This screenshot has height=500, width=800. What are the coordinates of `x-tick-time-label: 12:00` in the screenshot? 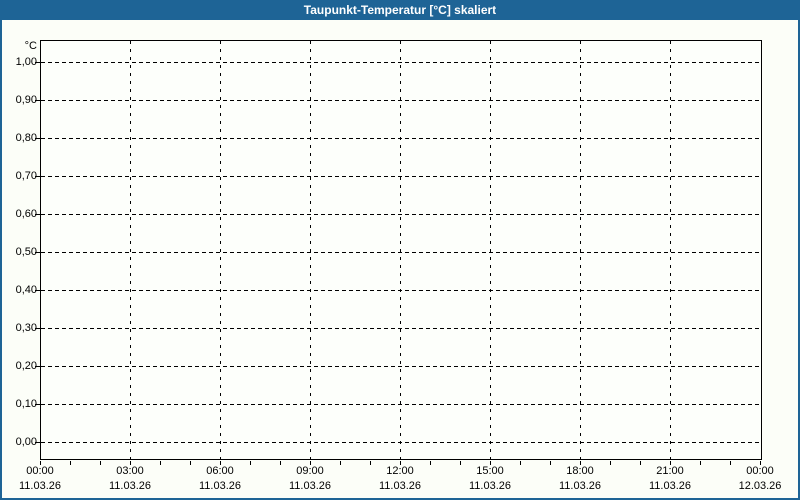 It's located at (400, 471).